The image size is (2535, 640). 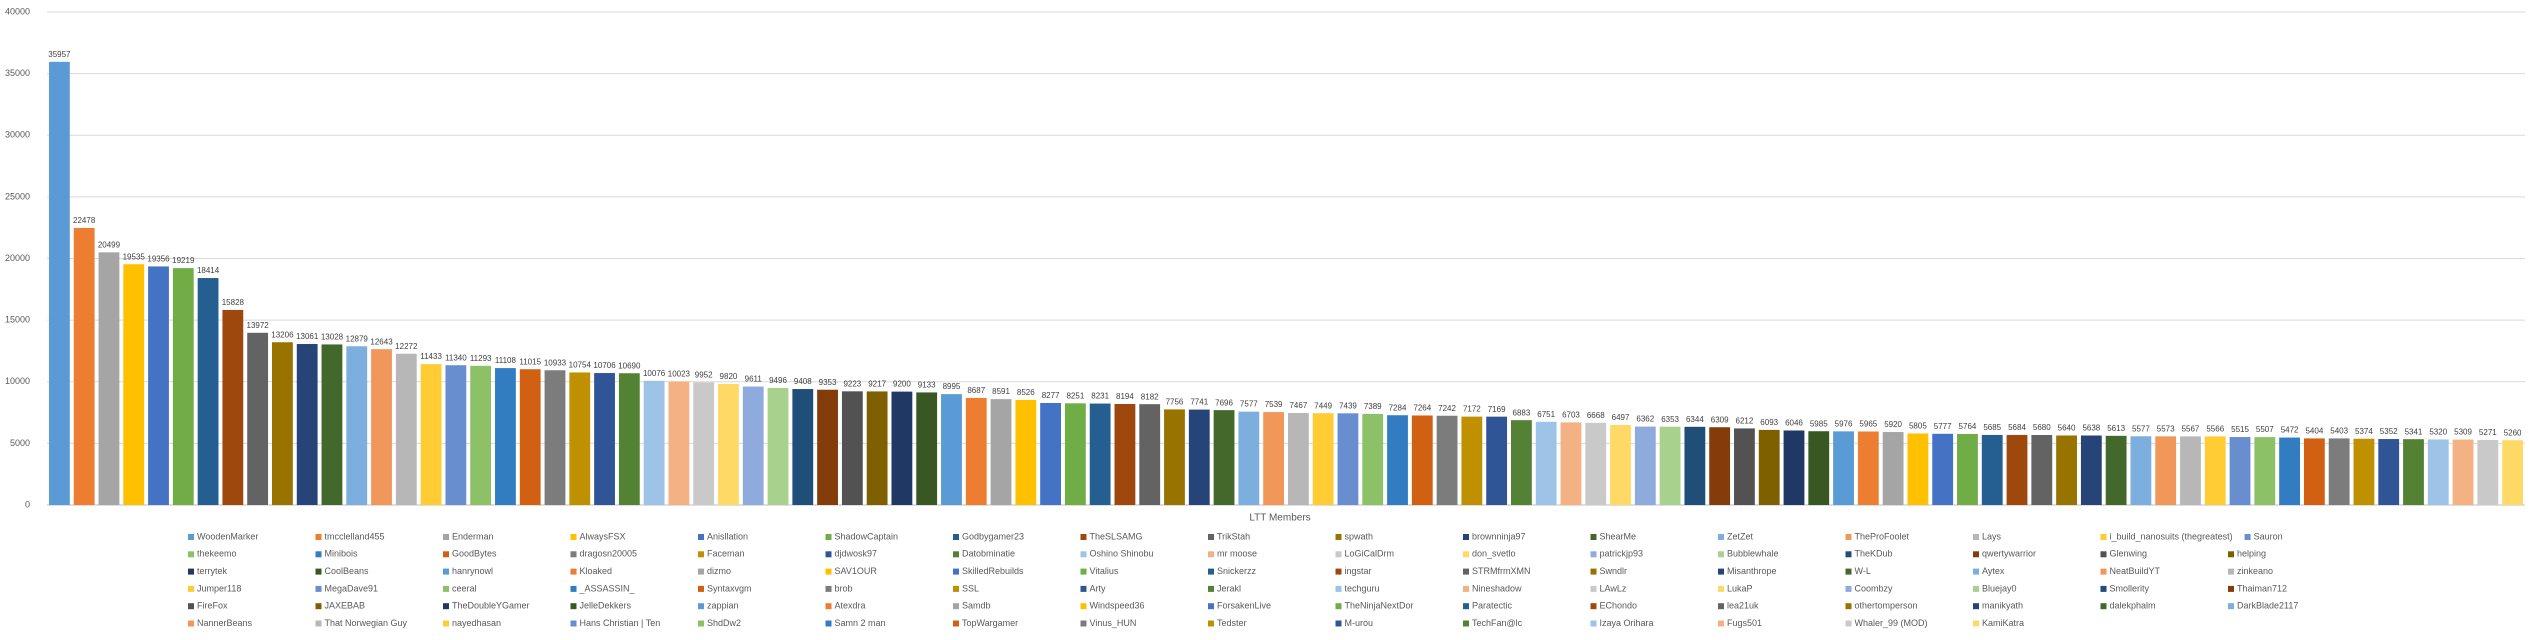 I want to click on legend-label: Vinus_HUN, so click(x=1113, y=623).